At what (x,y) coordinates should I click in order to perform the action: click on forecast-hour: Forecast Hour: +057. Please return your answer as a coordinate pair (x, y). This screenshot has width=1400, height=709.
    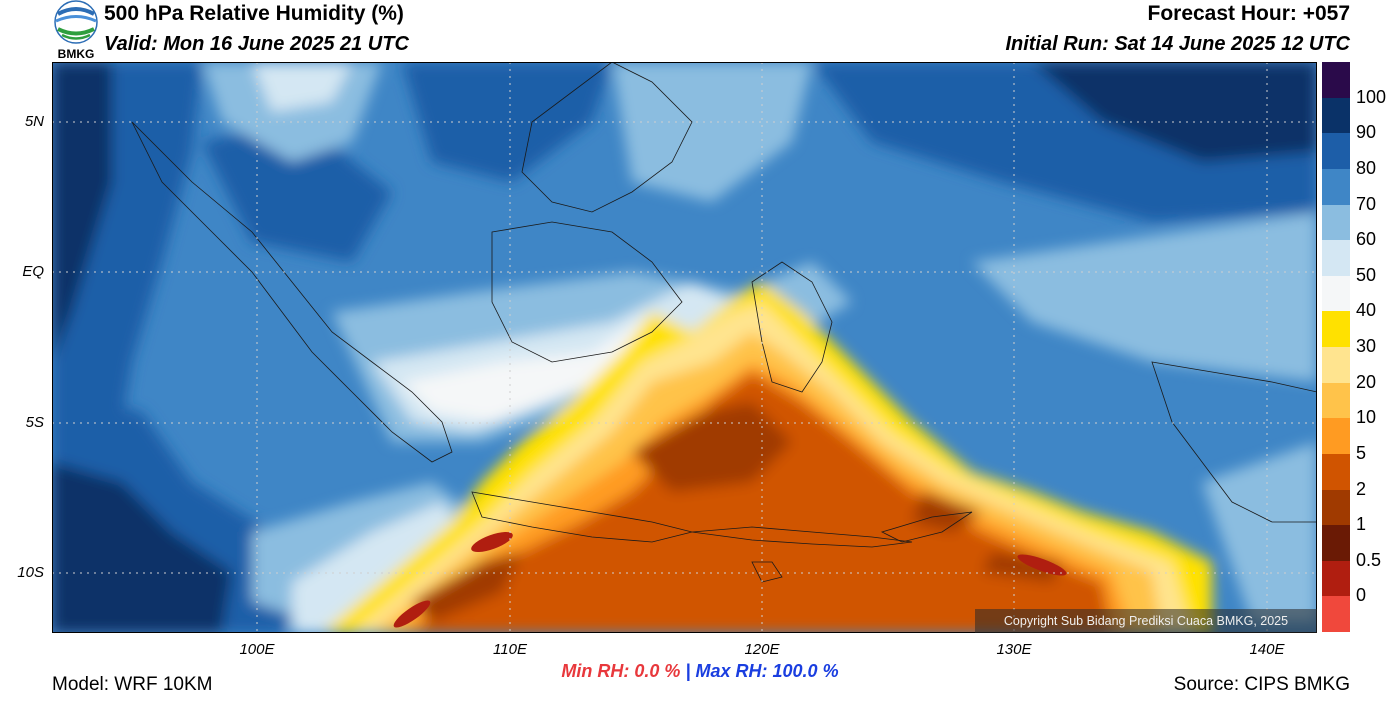
    Looking at the image, I should click on (1249, 13).